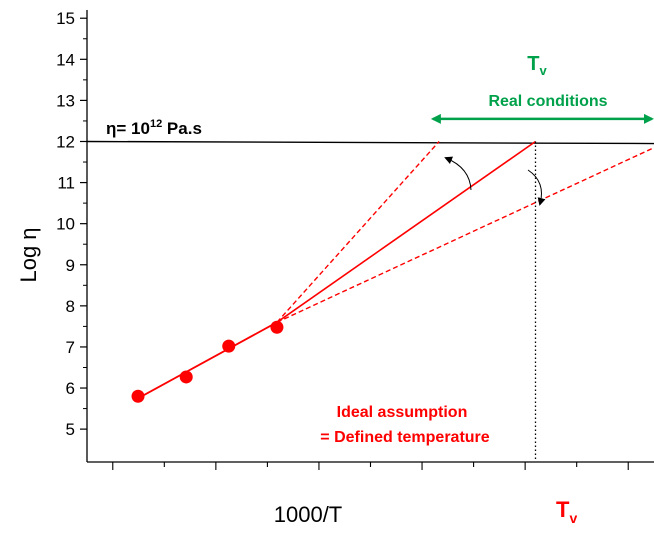 This screenshot has width=654, height=533. I want to click on y-tick-label: 7, so click(70, 347).